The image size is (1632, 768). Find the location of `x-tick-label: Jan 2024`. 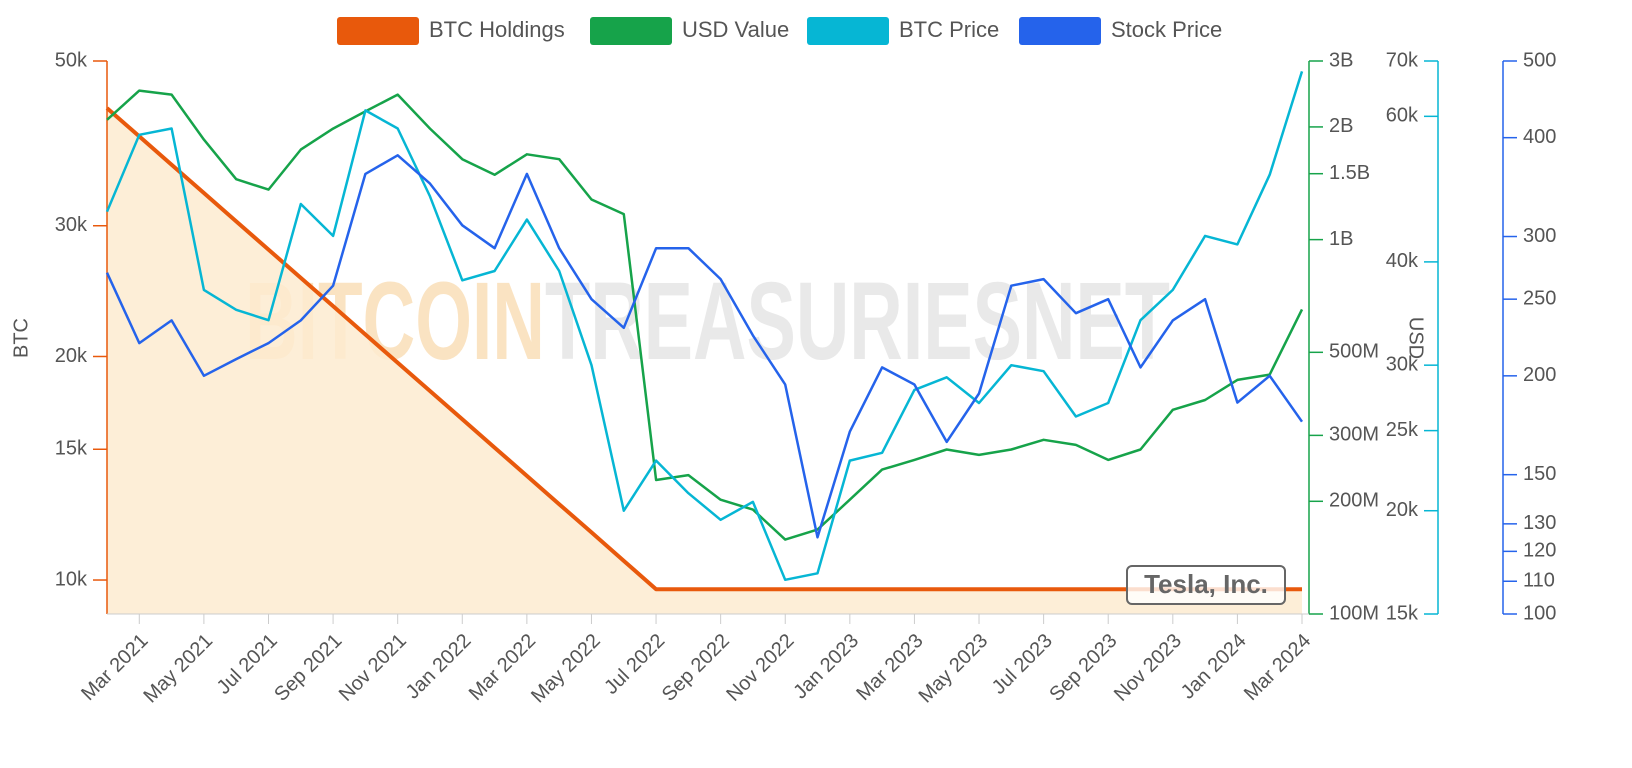

x-tick-label: Jan 2024 is located at coordinates (1214, 667).